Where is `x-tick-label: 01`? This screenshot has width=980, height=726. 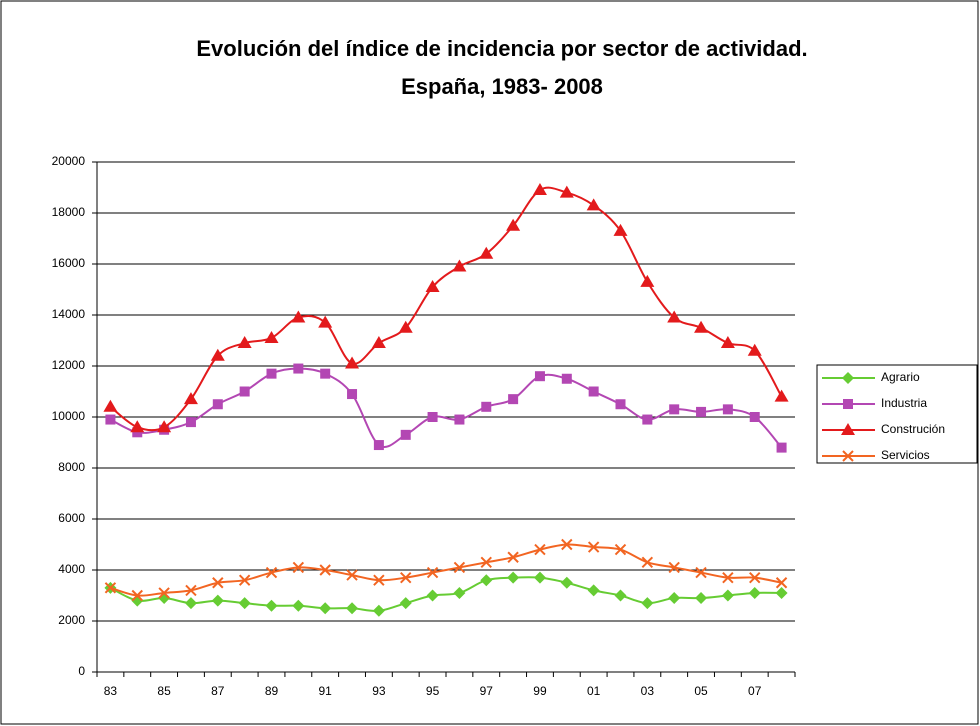
x-tick-label: 01 is located at coordinates (594, 691).